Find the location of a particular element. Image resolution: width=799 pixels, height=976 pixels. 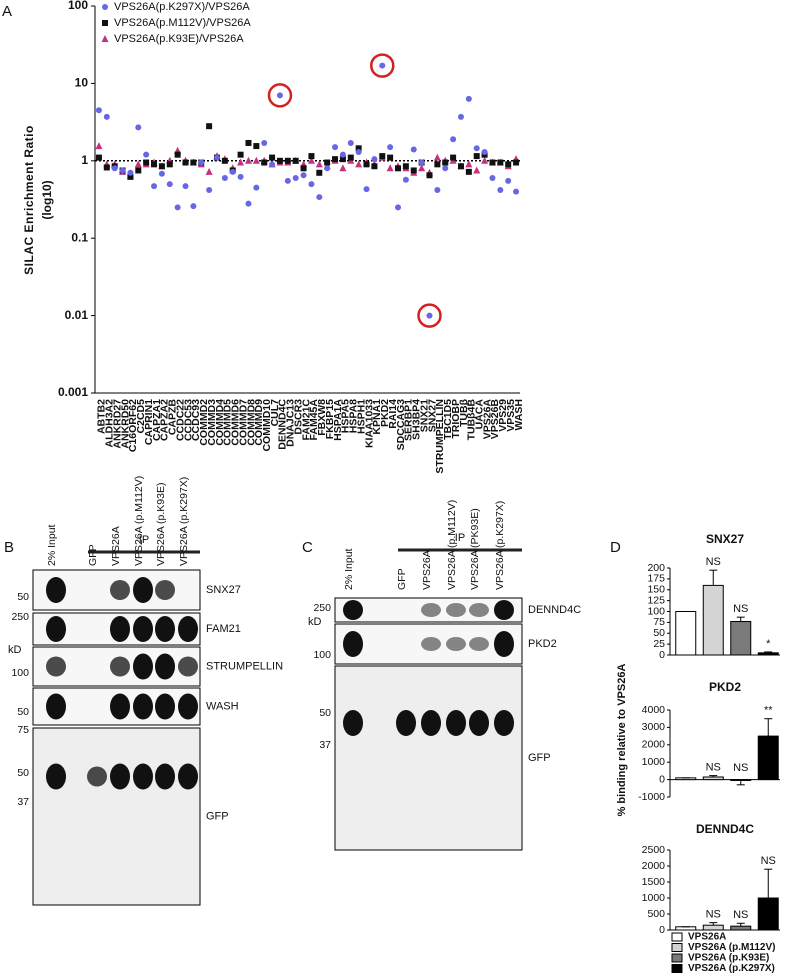

x-tick-label: TRIOBP is located at coordinates (456, 419).